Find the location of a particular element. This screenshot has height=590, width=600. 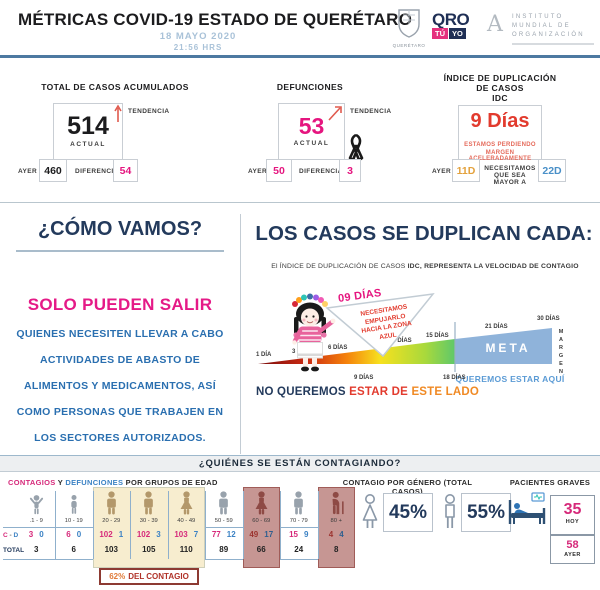

age-group-column-80+: 80 + 4 4 8 is located at coordinates (337, 525).